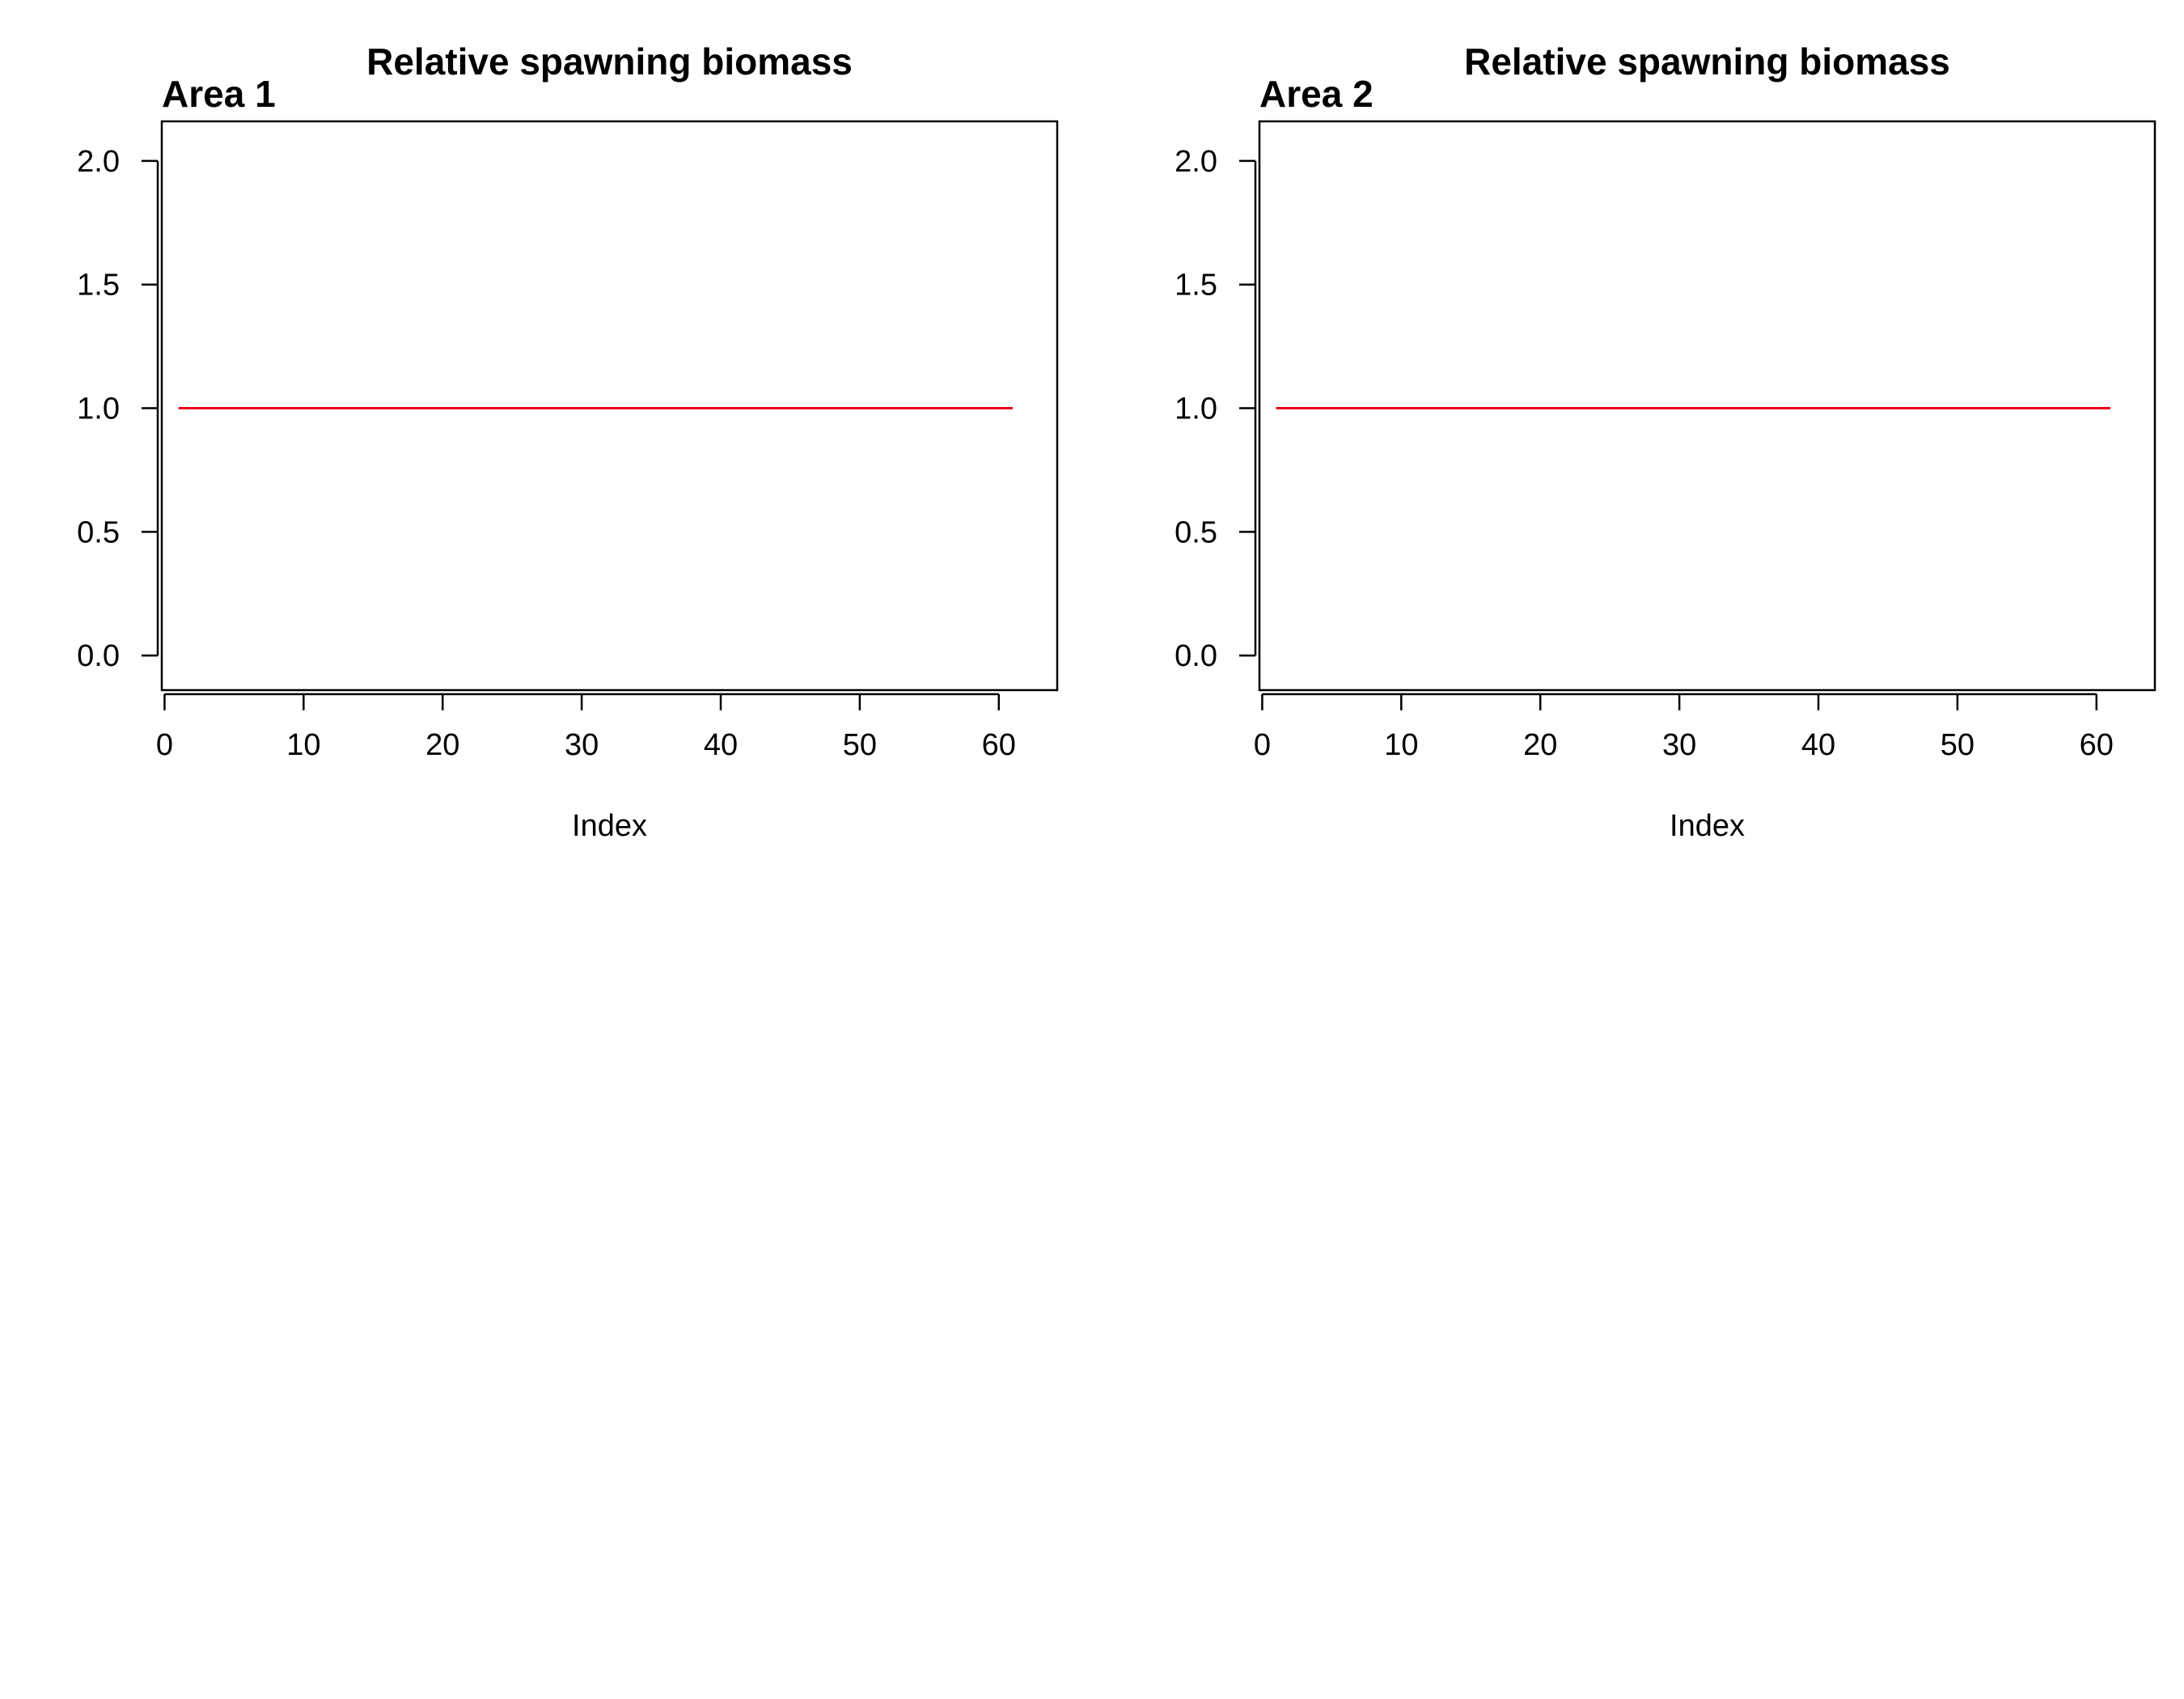  What do you see at coordinates (219, 94) in the screenshot?
I see `panel-label: Area 1` at bounding box center [219, 94].